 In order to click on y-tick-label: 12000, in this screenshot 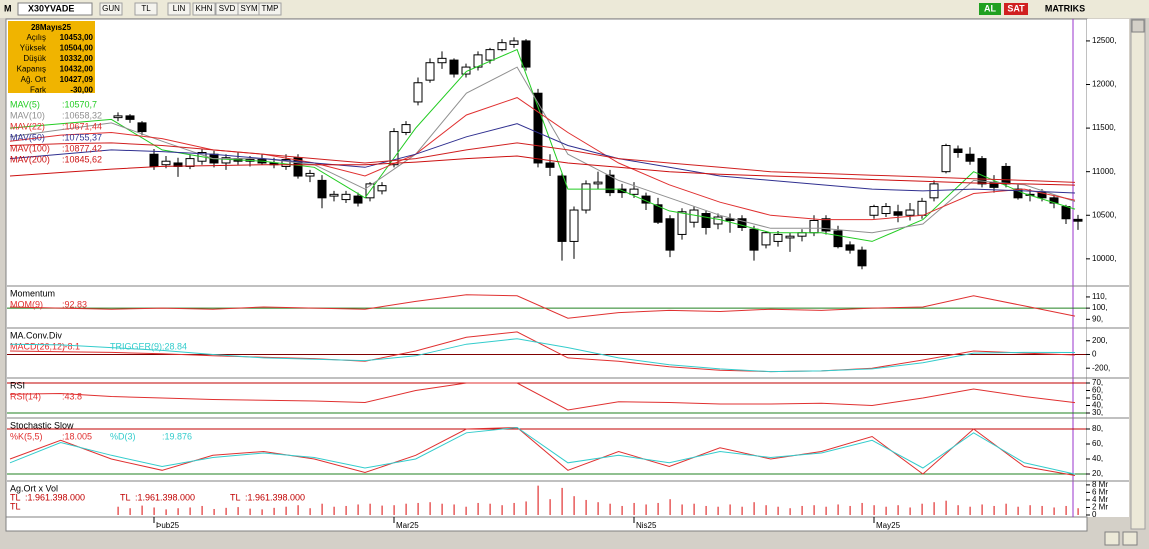, I will do `click(1104, 84)`.